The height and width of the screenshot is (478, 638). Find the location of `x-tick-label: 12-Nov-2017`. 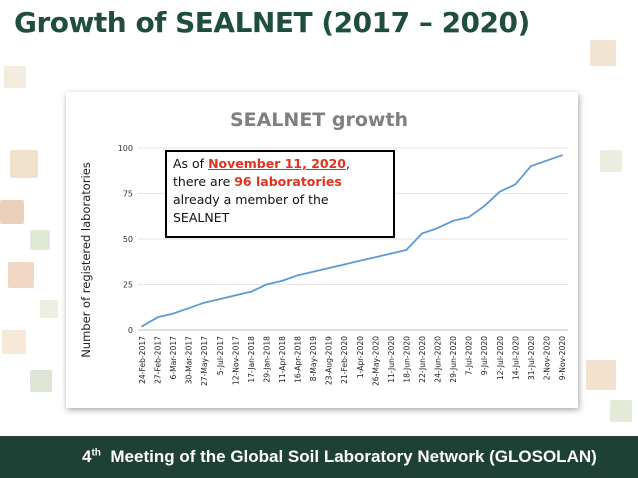

x-tick-label: 12-Nov-2017 is located at coordinates (235, 360).